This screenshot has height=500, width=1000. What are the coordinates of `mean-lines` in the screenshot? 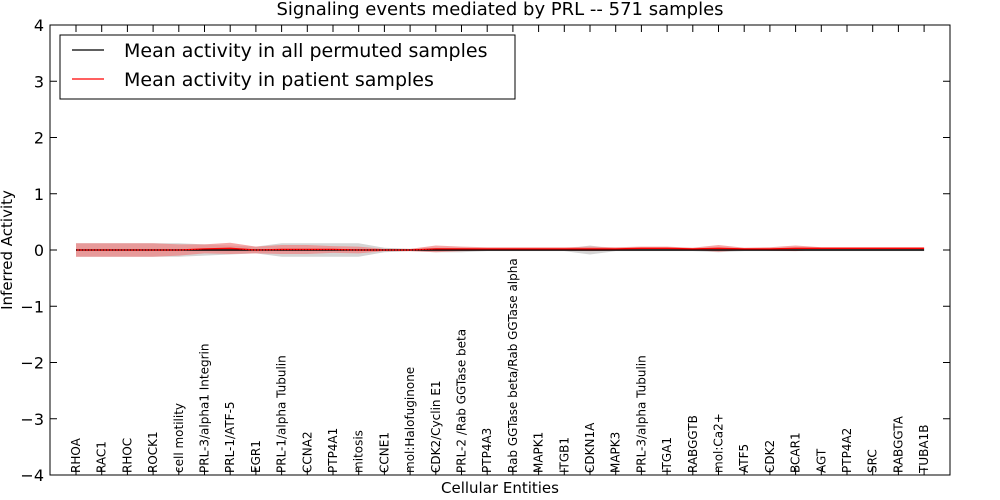 It's located at (500, 249).